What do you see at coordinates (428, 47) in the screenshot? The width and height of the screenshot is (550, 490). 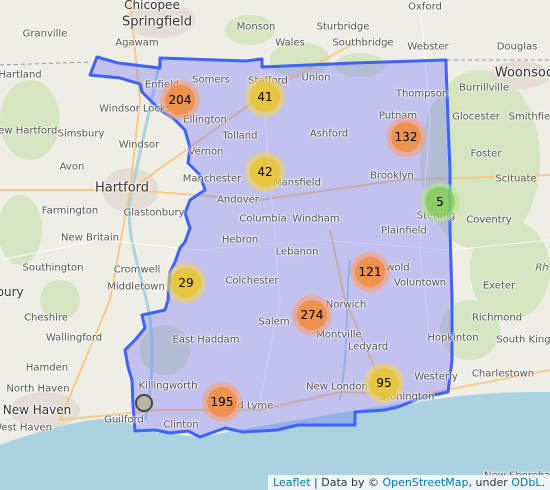 I see `place-label: Webster` at bounding box center [428, 47].